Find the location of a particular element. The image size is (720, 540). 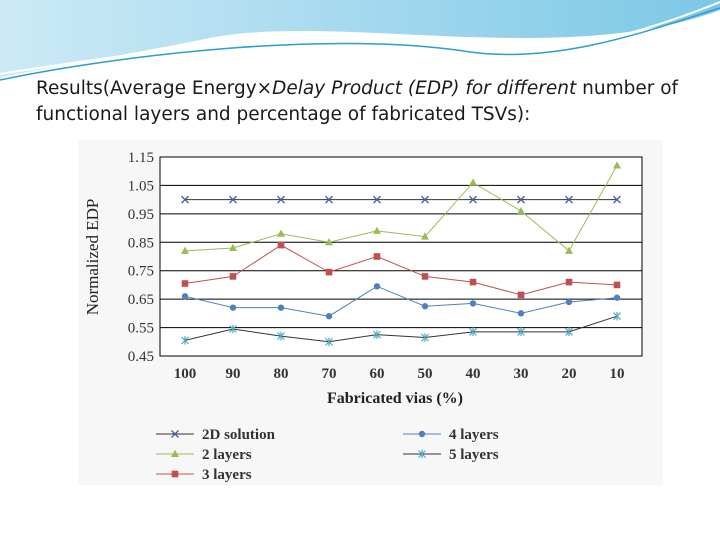

x-tick-label: 90 is located at coordinates (233, 374).